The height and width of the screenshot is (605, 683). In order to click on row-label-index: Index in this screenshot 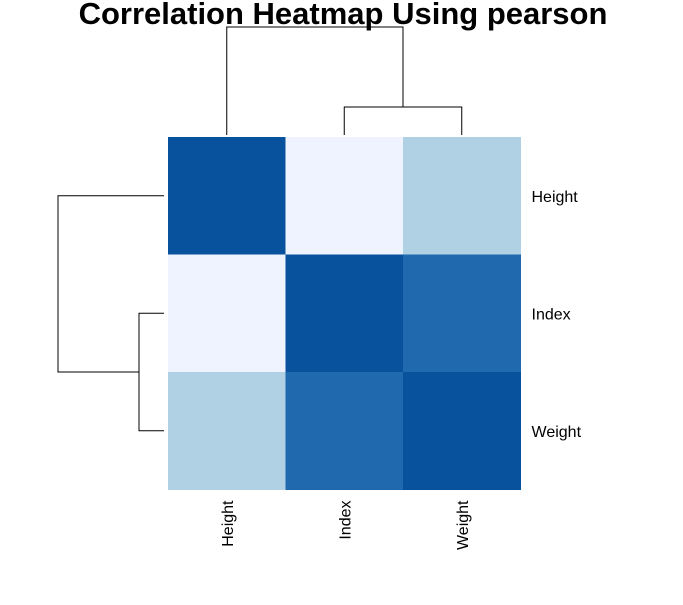, I will do `click(551, 314)`.